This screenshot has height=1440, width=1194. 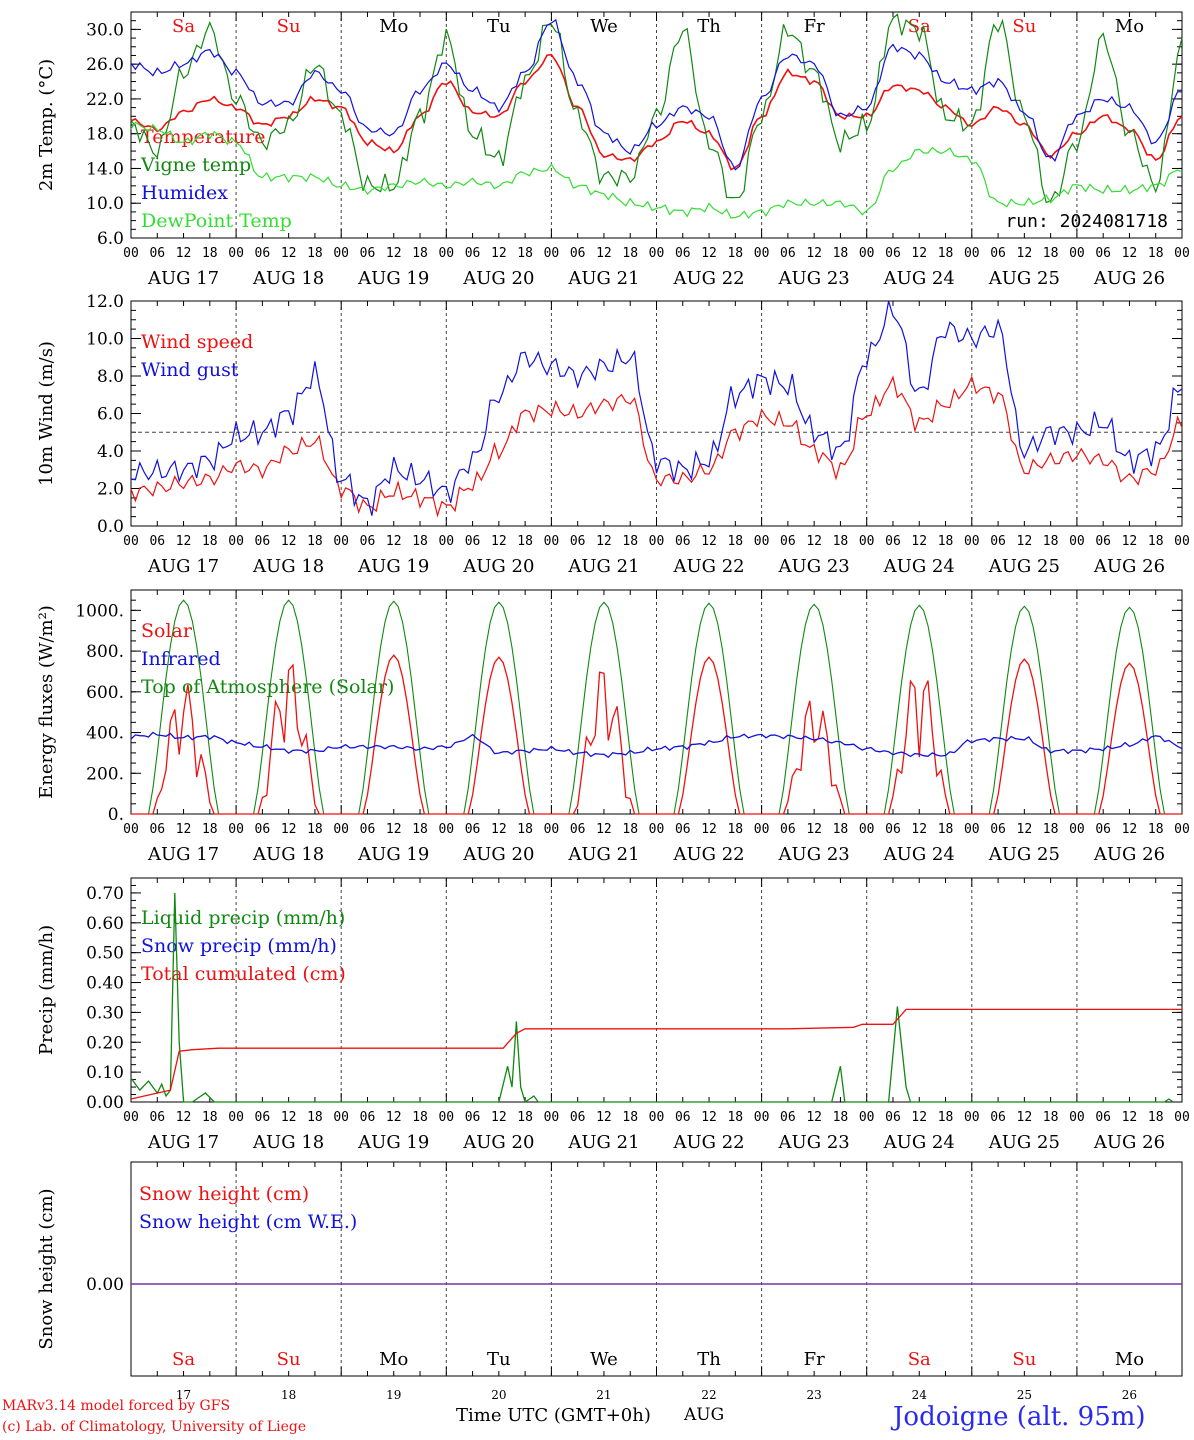 What do you see at coordinates (216, 221) in the screenshot?
I see `legend-entry: DewPoint Temp` at bounding box center [216, 221].